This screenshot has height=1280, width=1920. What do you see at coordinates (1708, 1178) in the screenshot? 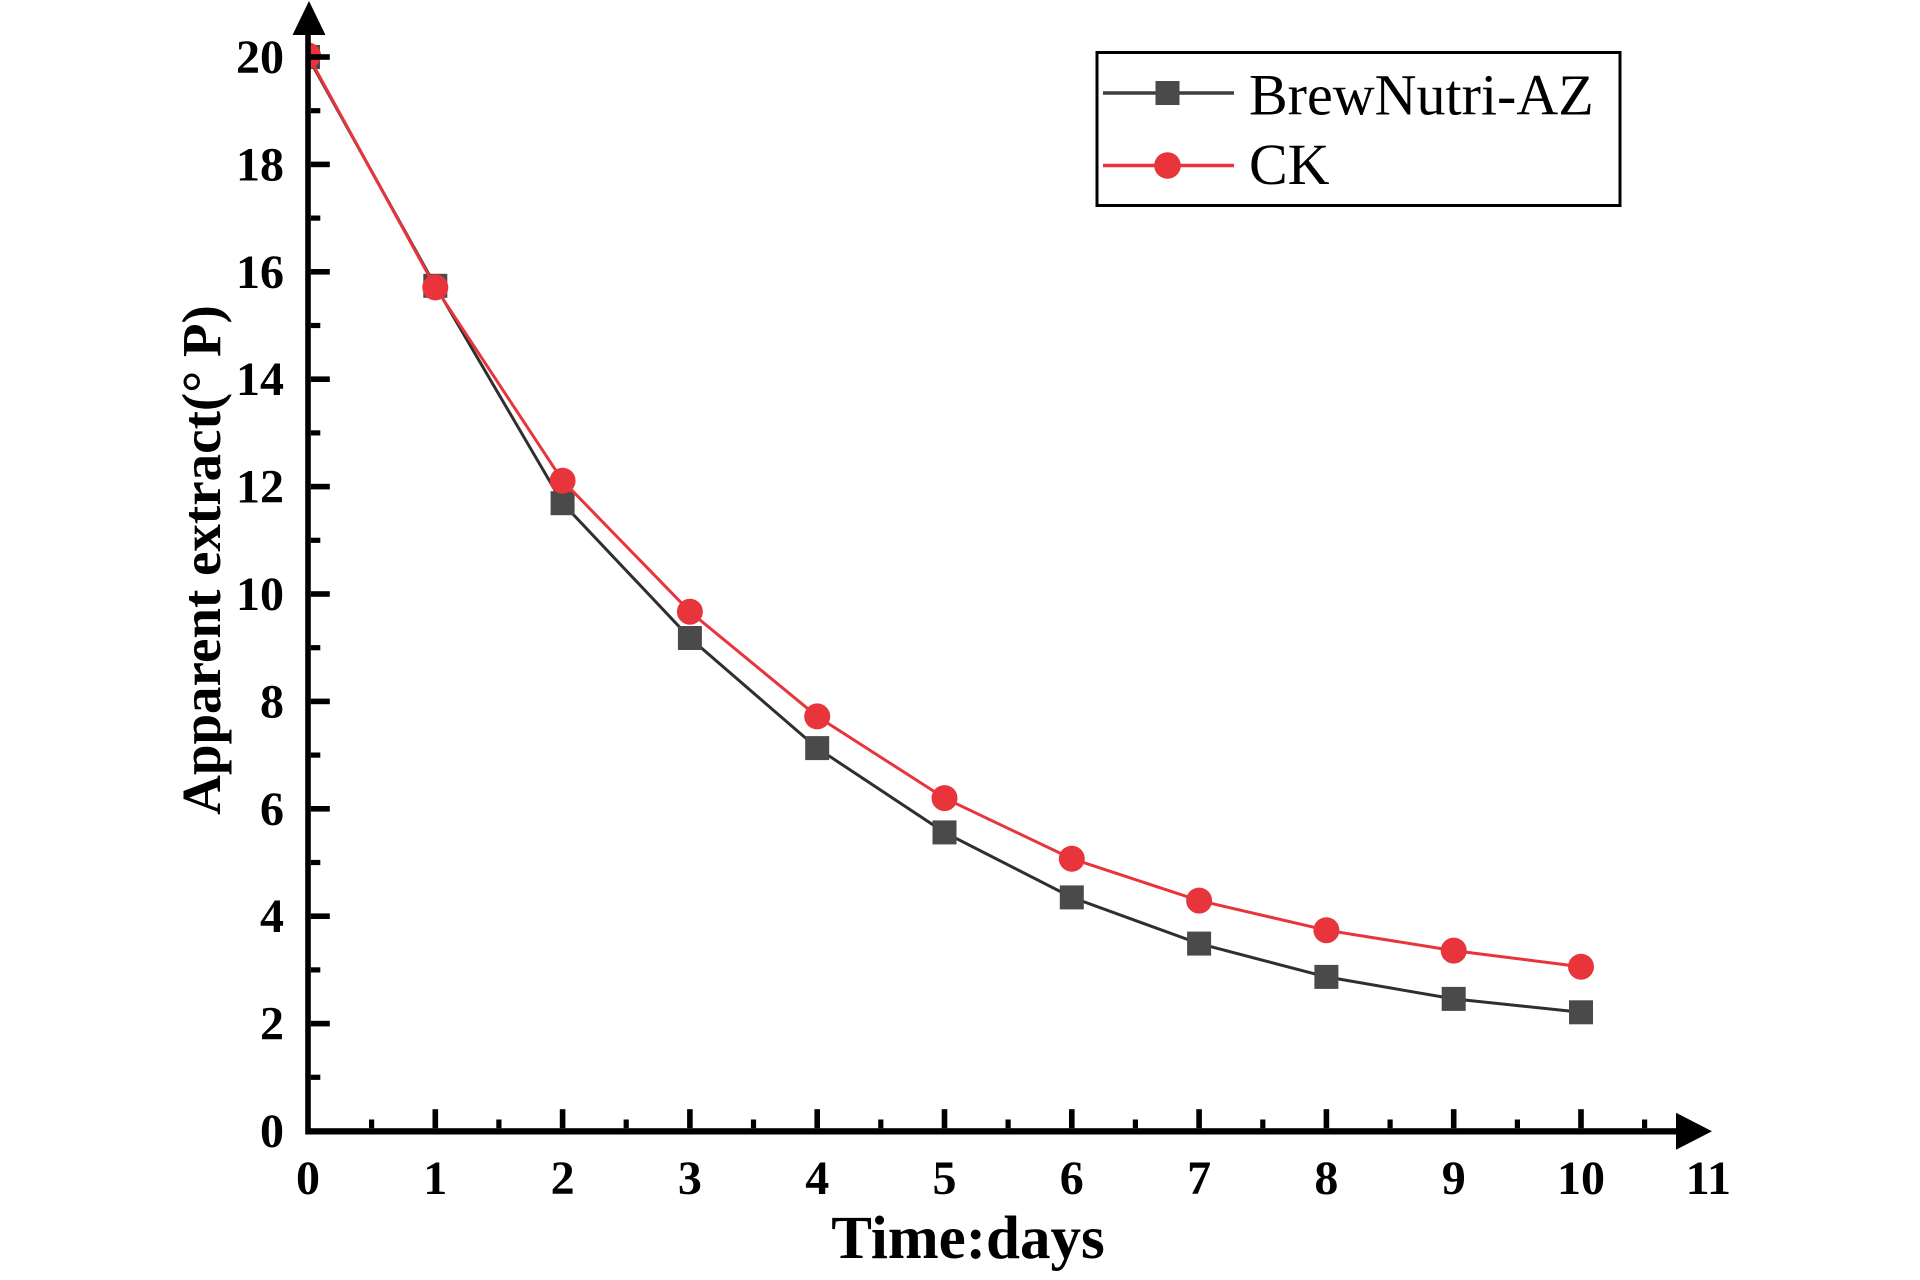
I see `svg-text: 11` at bounding box center [1708, 1178].